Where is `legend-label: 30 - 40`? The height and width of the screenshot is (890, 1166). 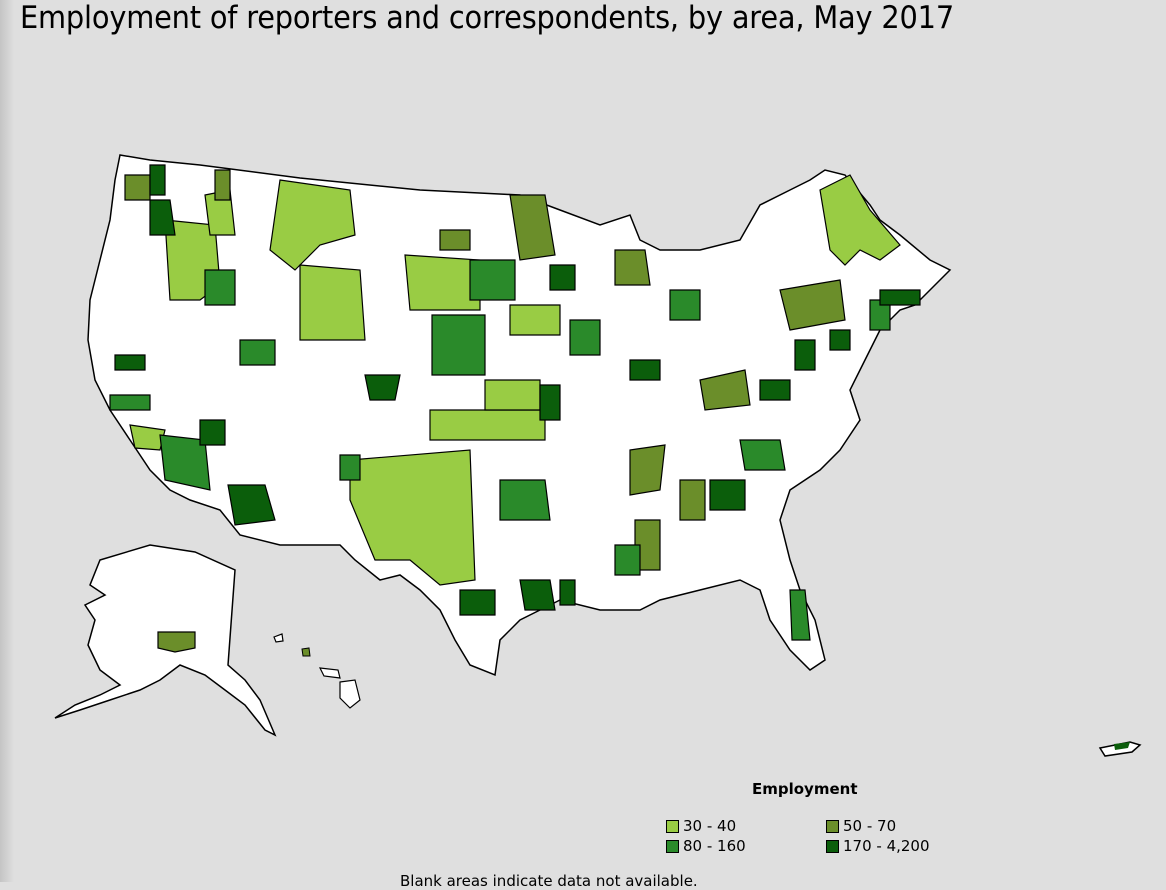 legend-label: 30 - 40 is located at coordinates (710, 826).